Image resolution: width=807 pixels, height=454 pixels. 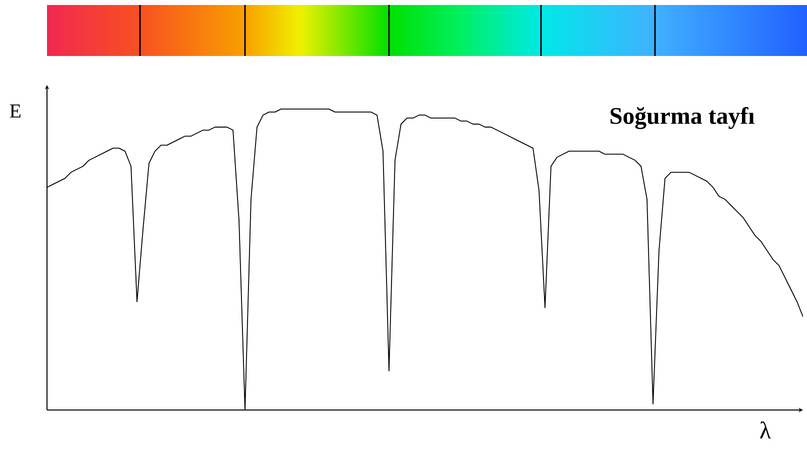 I want to click on chart-title: Soğurma tayfı, so click(x=682, y=118).